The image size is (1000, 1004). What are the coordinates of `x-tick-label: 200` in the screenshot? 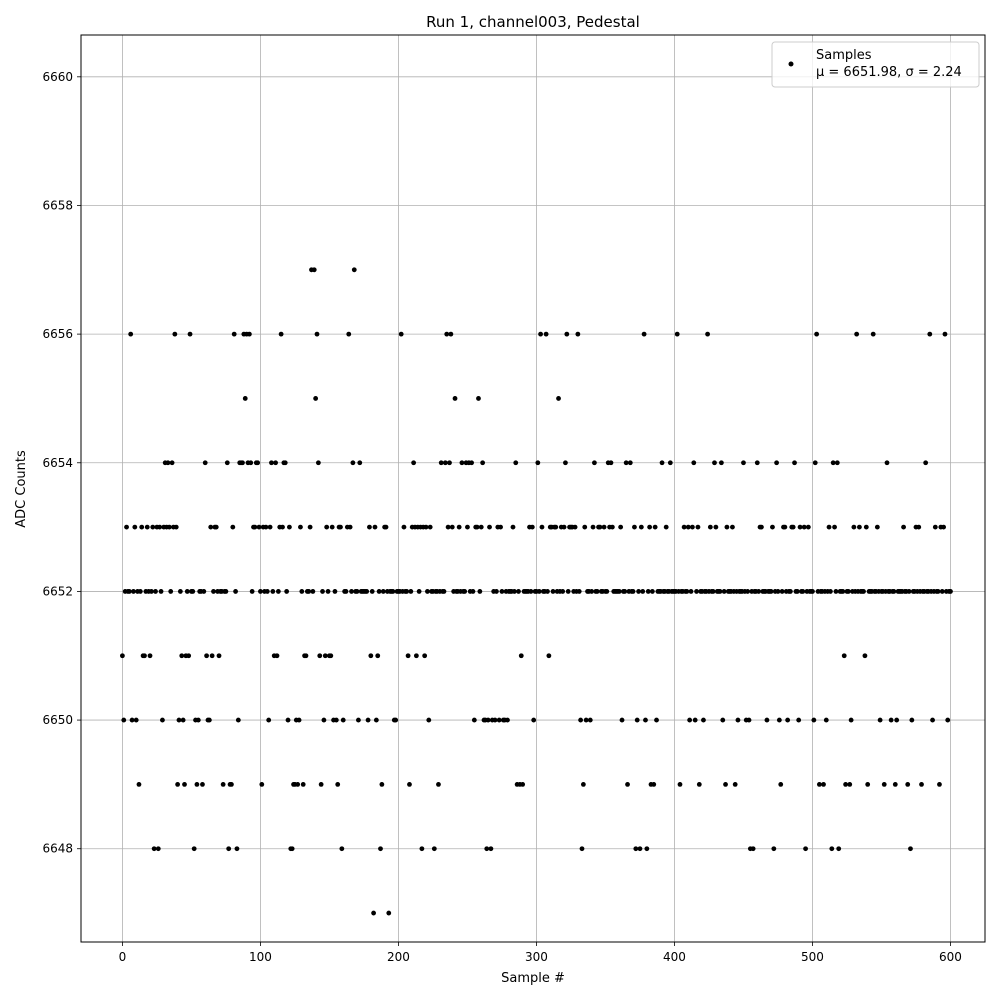 It's located at (398, 957).